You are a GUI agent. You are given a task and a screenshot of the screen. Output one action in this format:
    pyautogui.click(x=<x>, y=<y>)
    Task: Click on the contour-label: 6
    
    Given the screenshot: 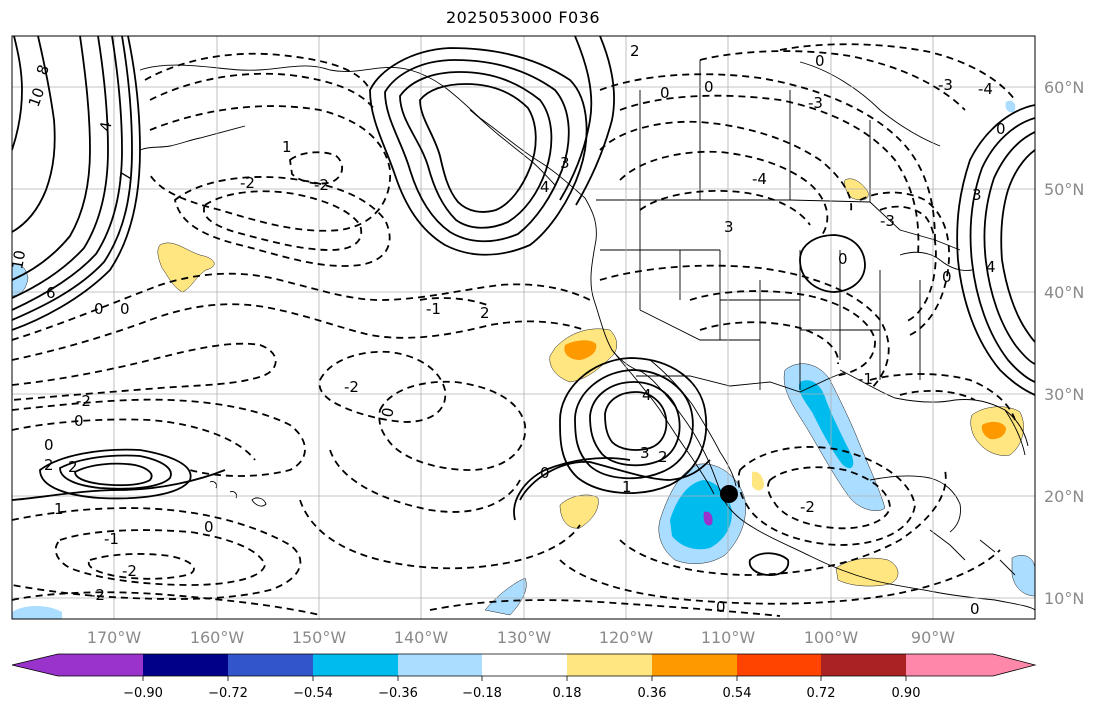 What is the action you would take?
    pyautogui.click(x=51, y=293)
    